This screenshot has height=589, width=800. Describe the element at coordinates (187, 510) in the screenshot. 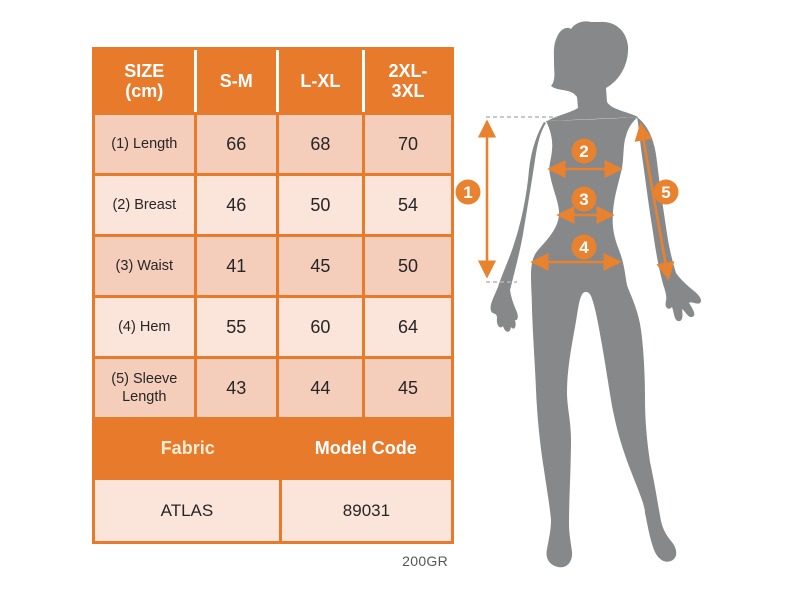

I see `fabric-value: ATLAS` at that location.